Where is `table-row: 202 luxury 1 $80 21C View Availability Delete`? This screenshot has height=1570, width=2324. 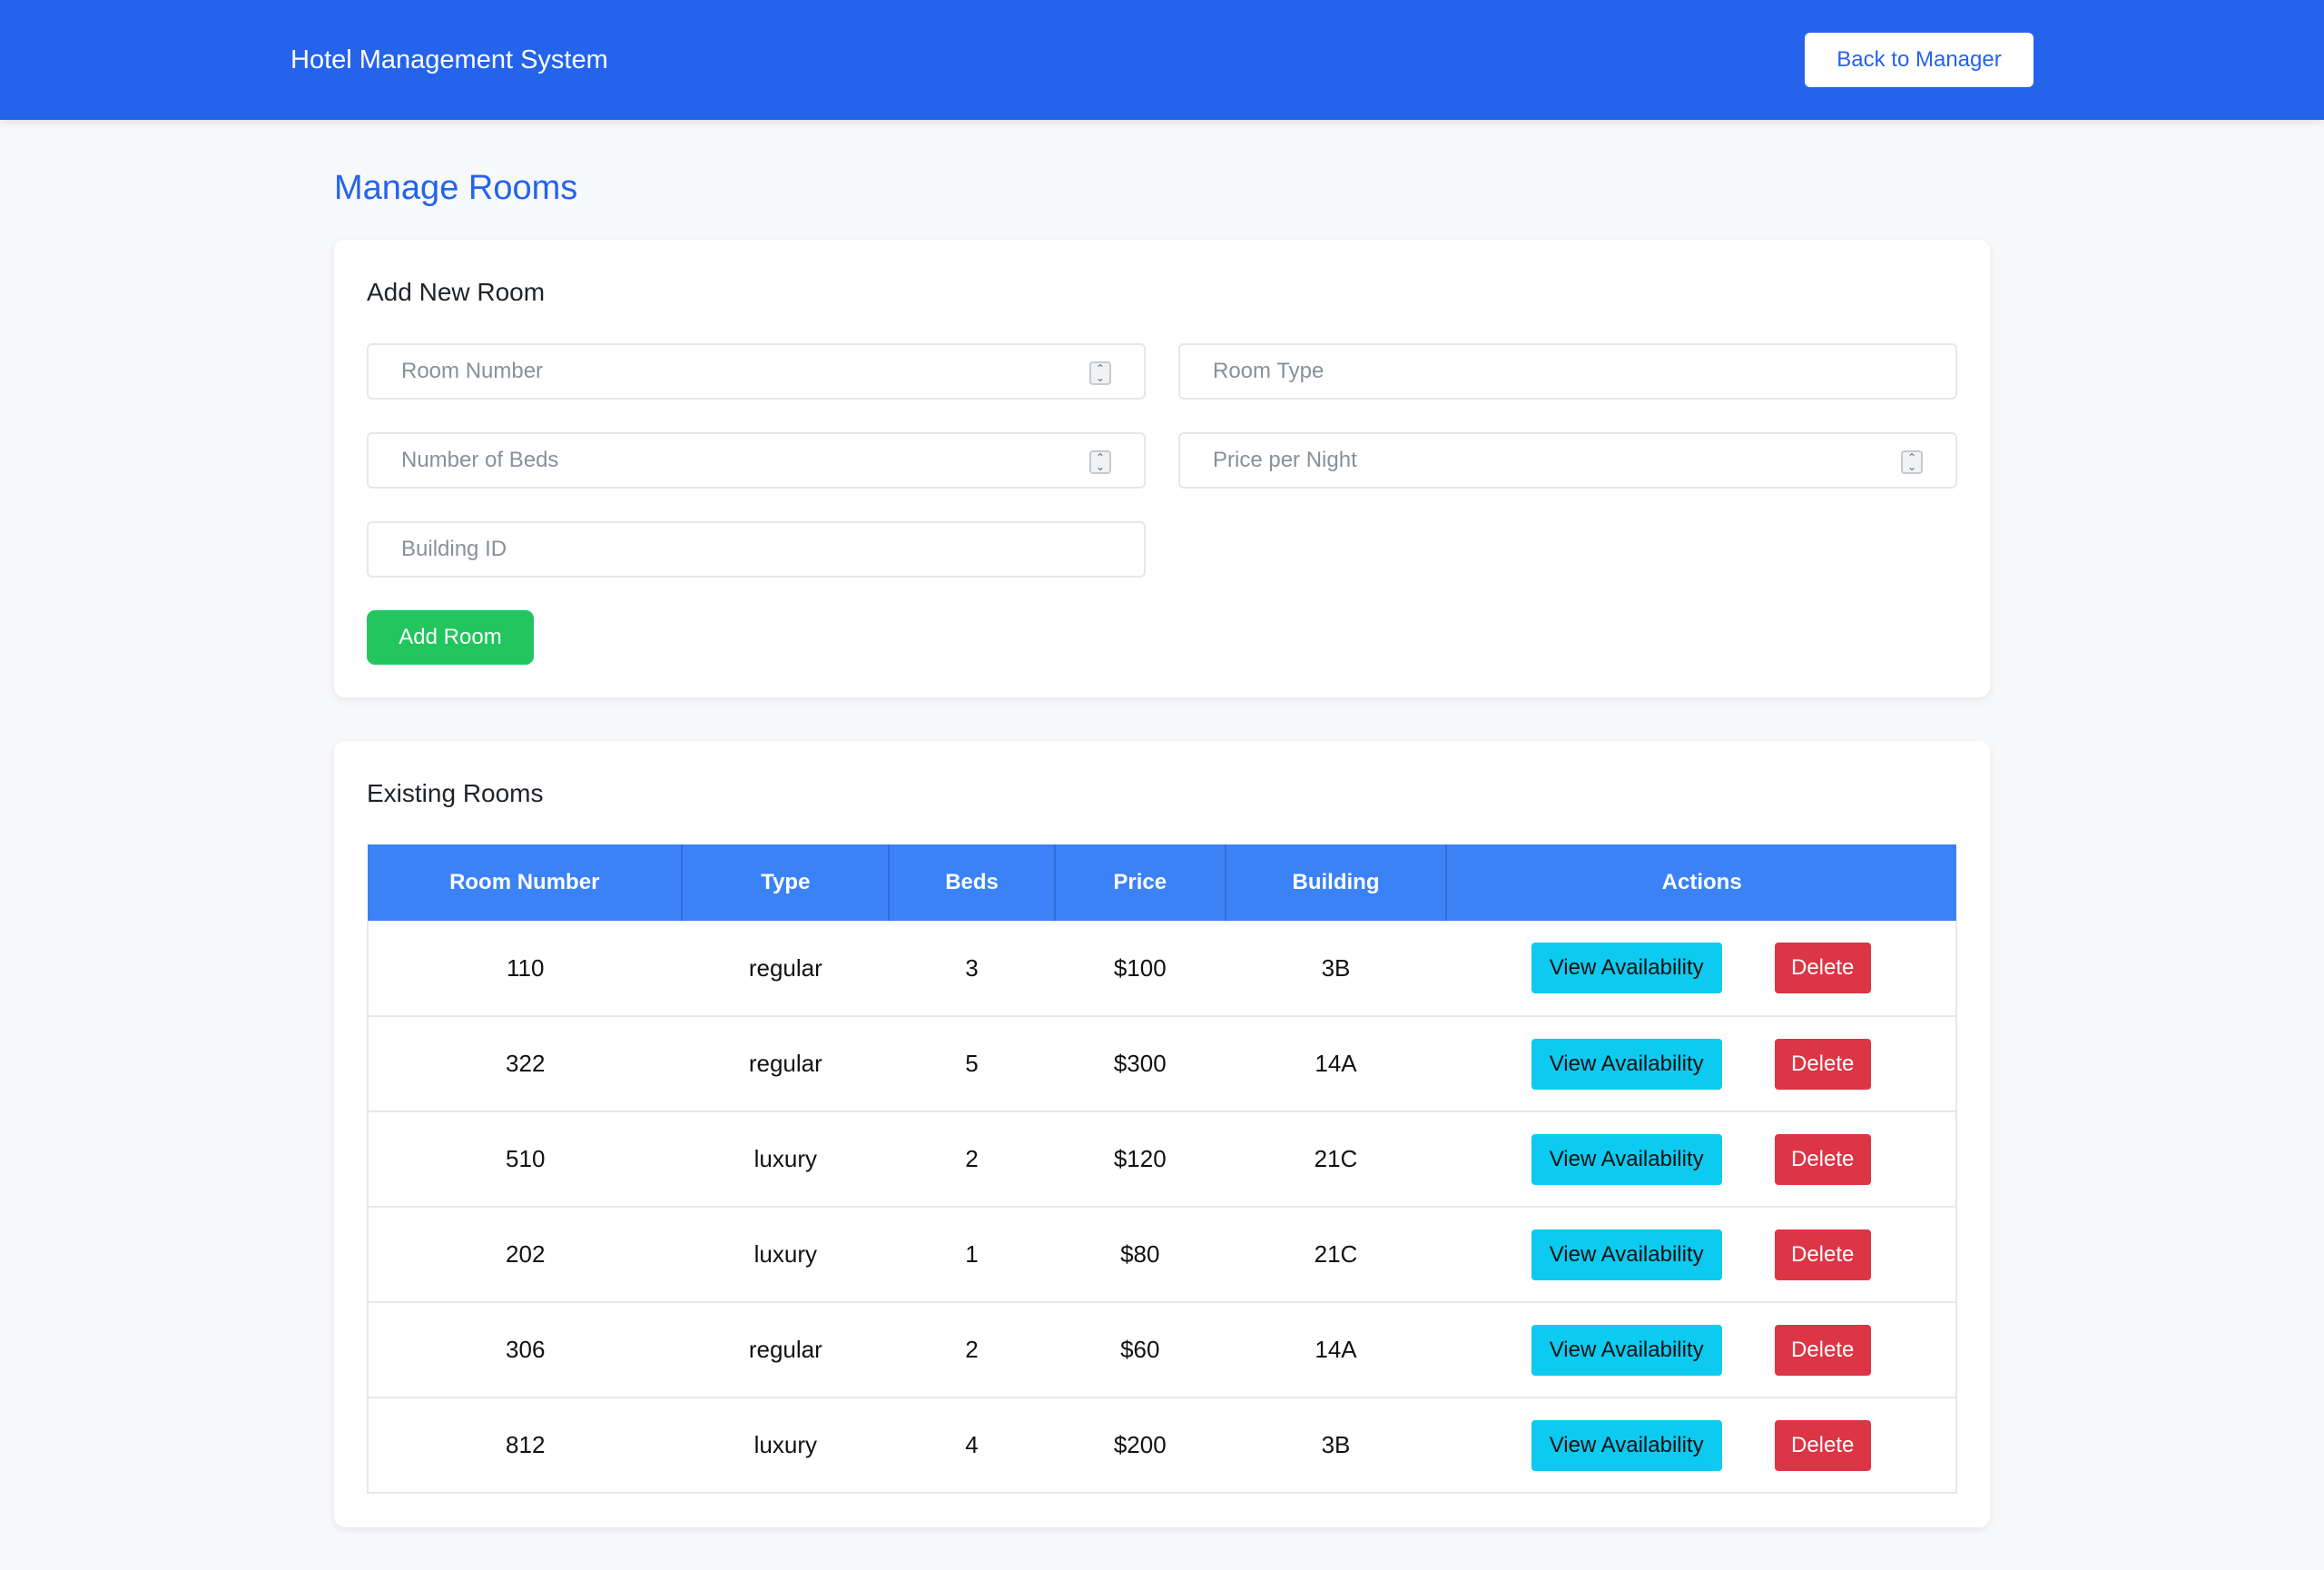 table-row: 202 luxury 1 $80 21C View Availability Delete is located at coordinates (1161, 1255).